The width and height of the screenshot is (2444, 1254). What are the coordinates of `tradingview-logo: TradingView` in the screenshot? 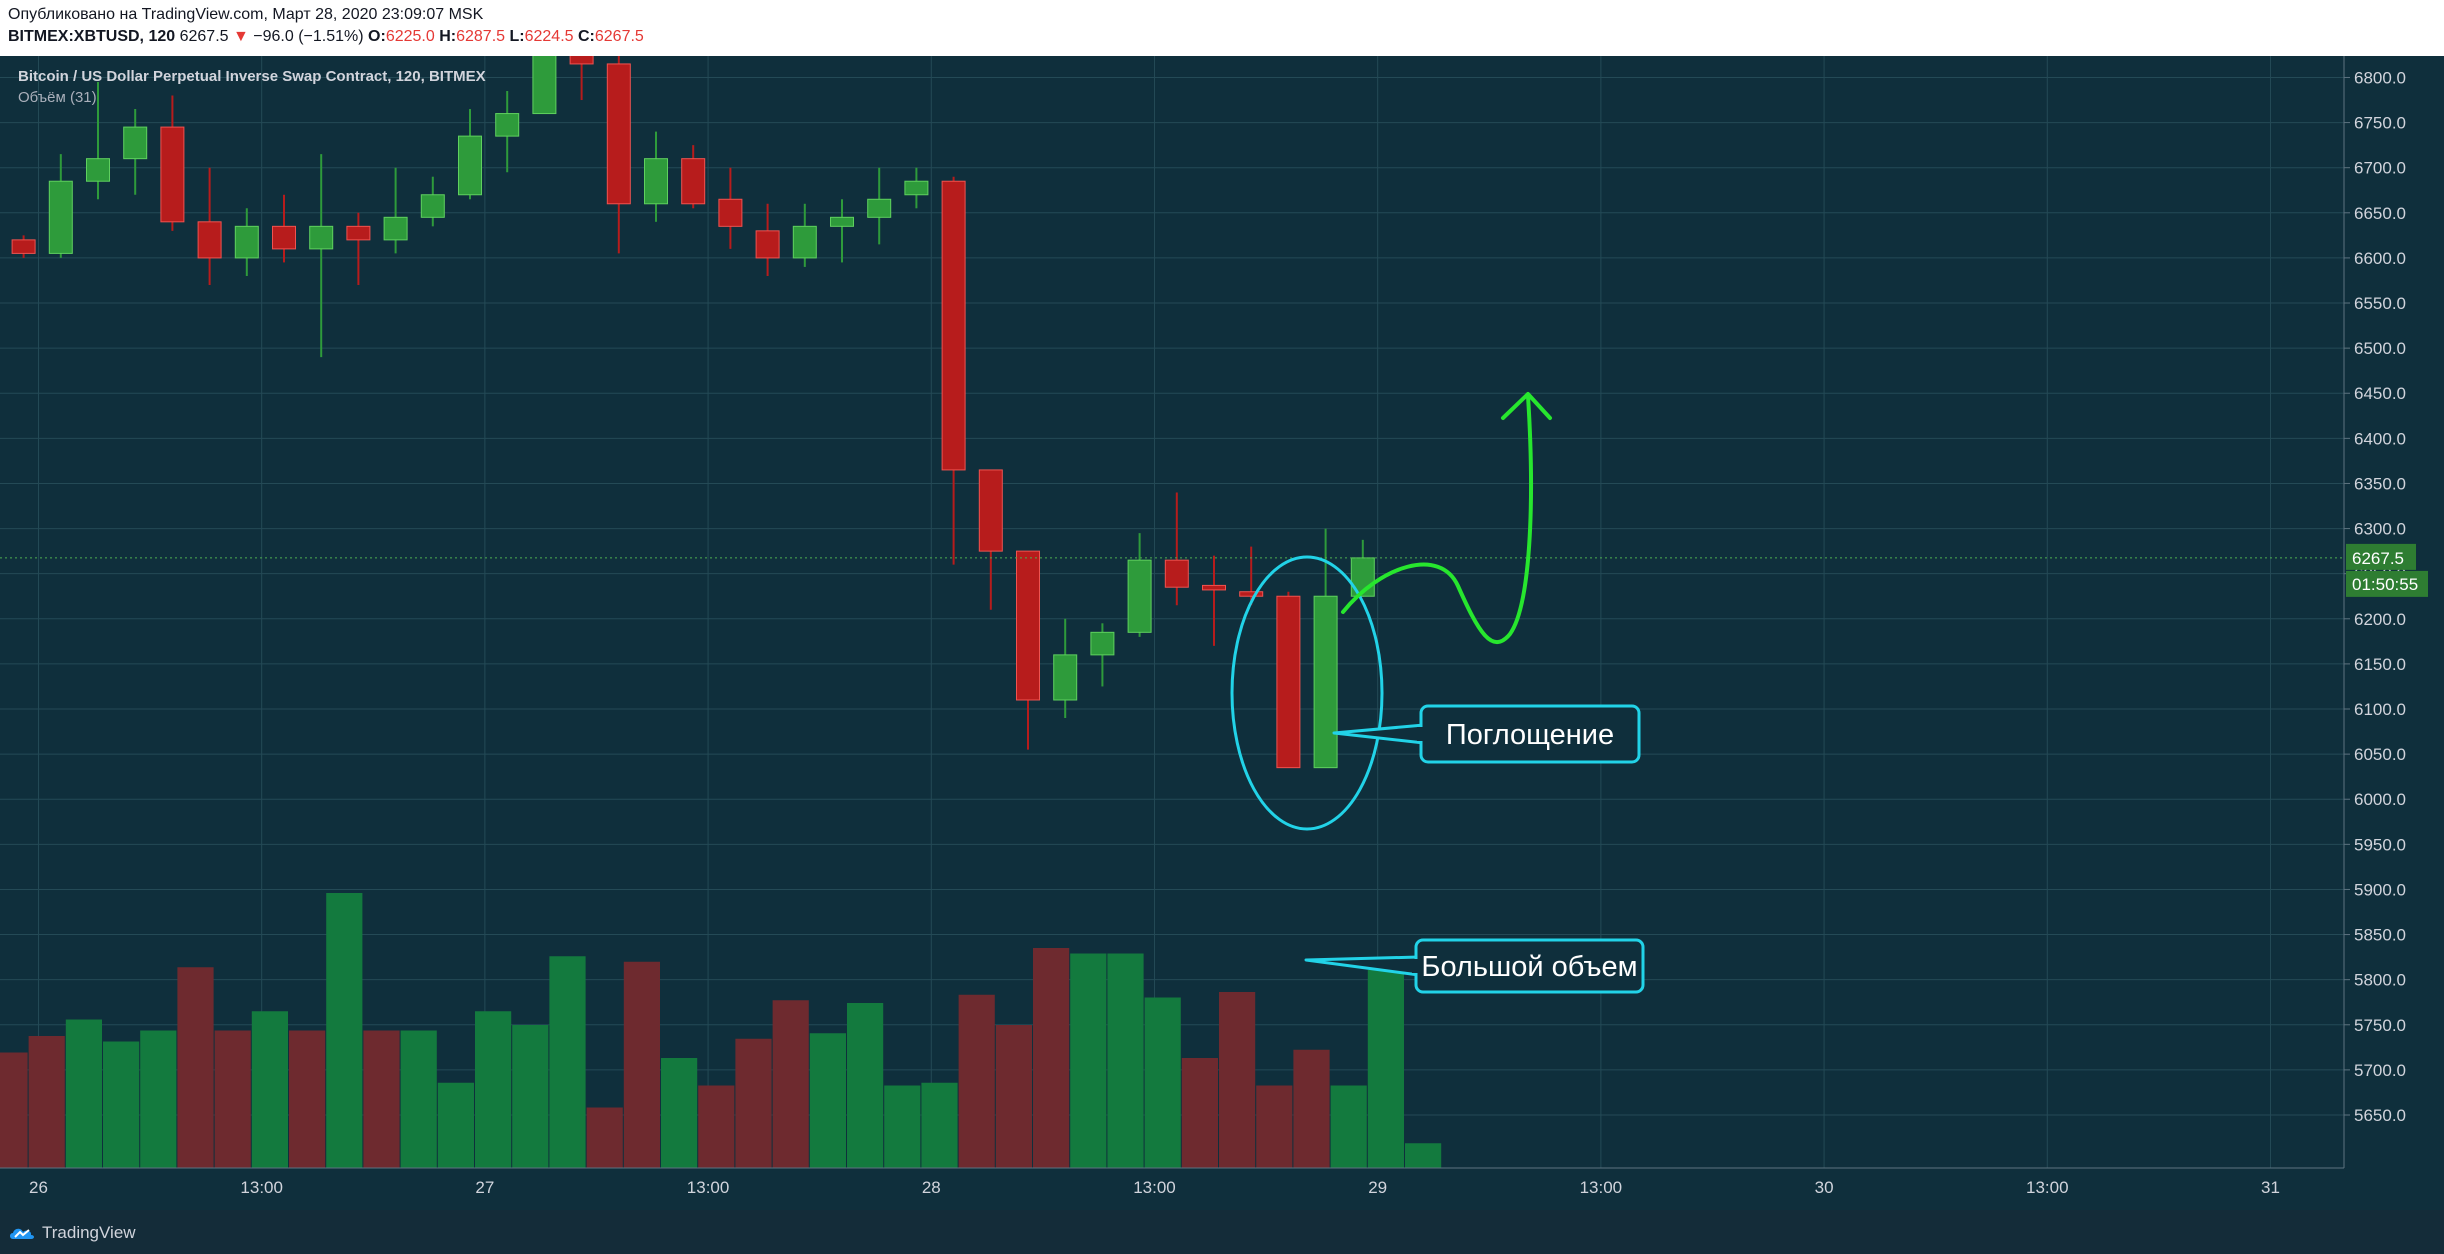 It's located at (72, 1233).